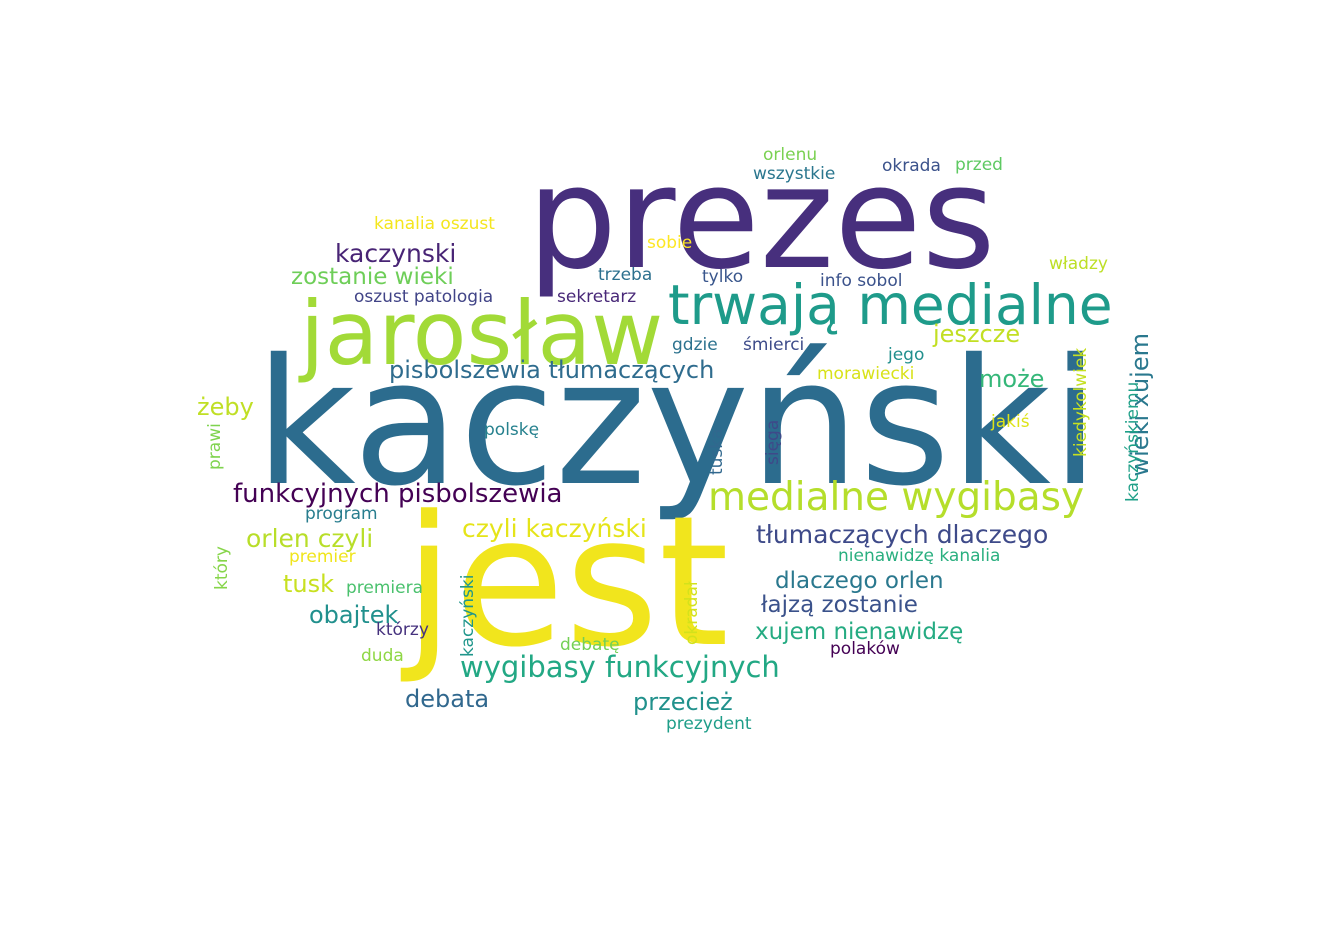 The width and height of the screenshot is (1334, 945). I want to click on word: morawiecki, so click(866, 374).